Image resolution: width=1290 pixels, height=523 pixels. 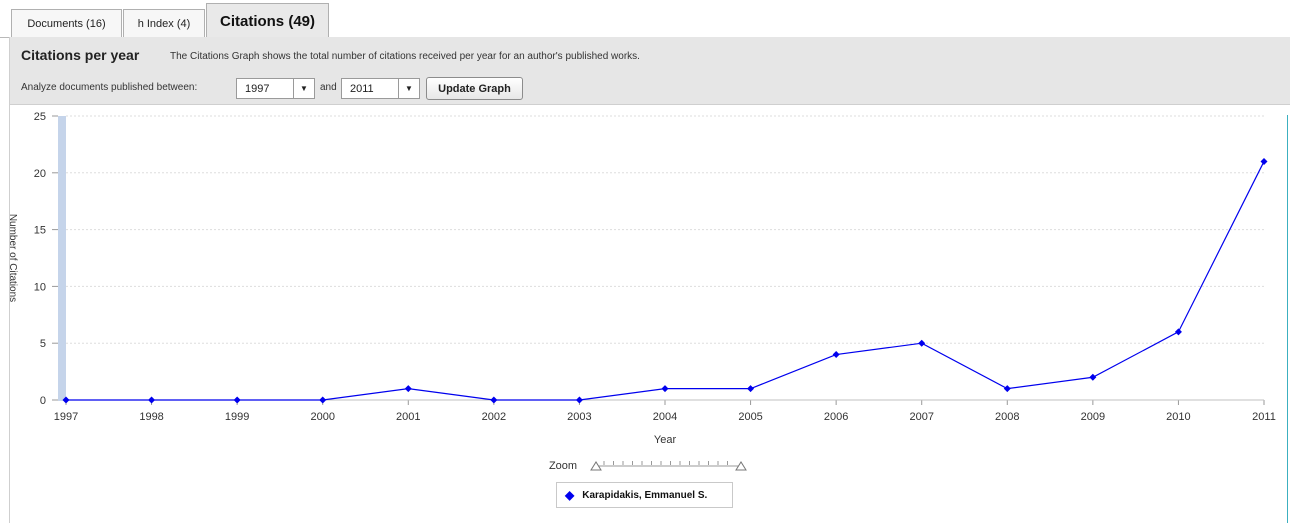 I want to click on x-tick-label: 1997, so click(x=66, y=417).